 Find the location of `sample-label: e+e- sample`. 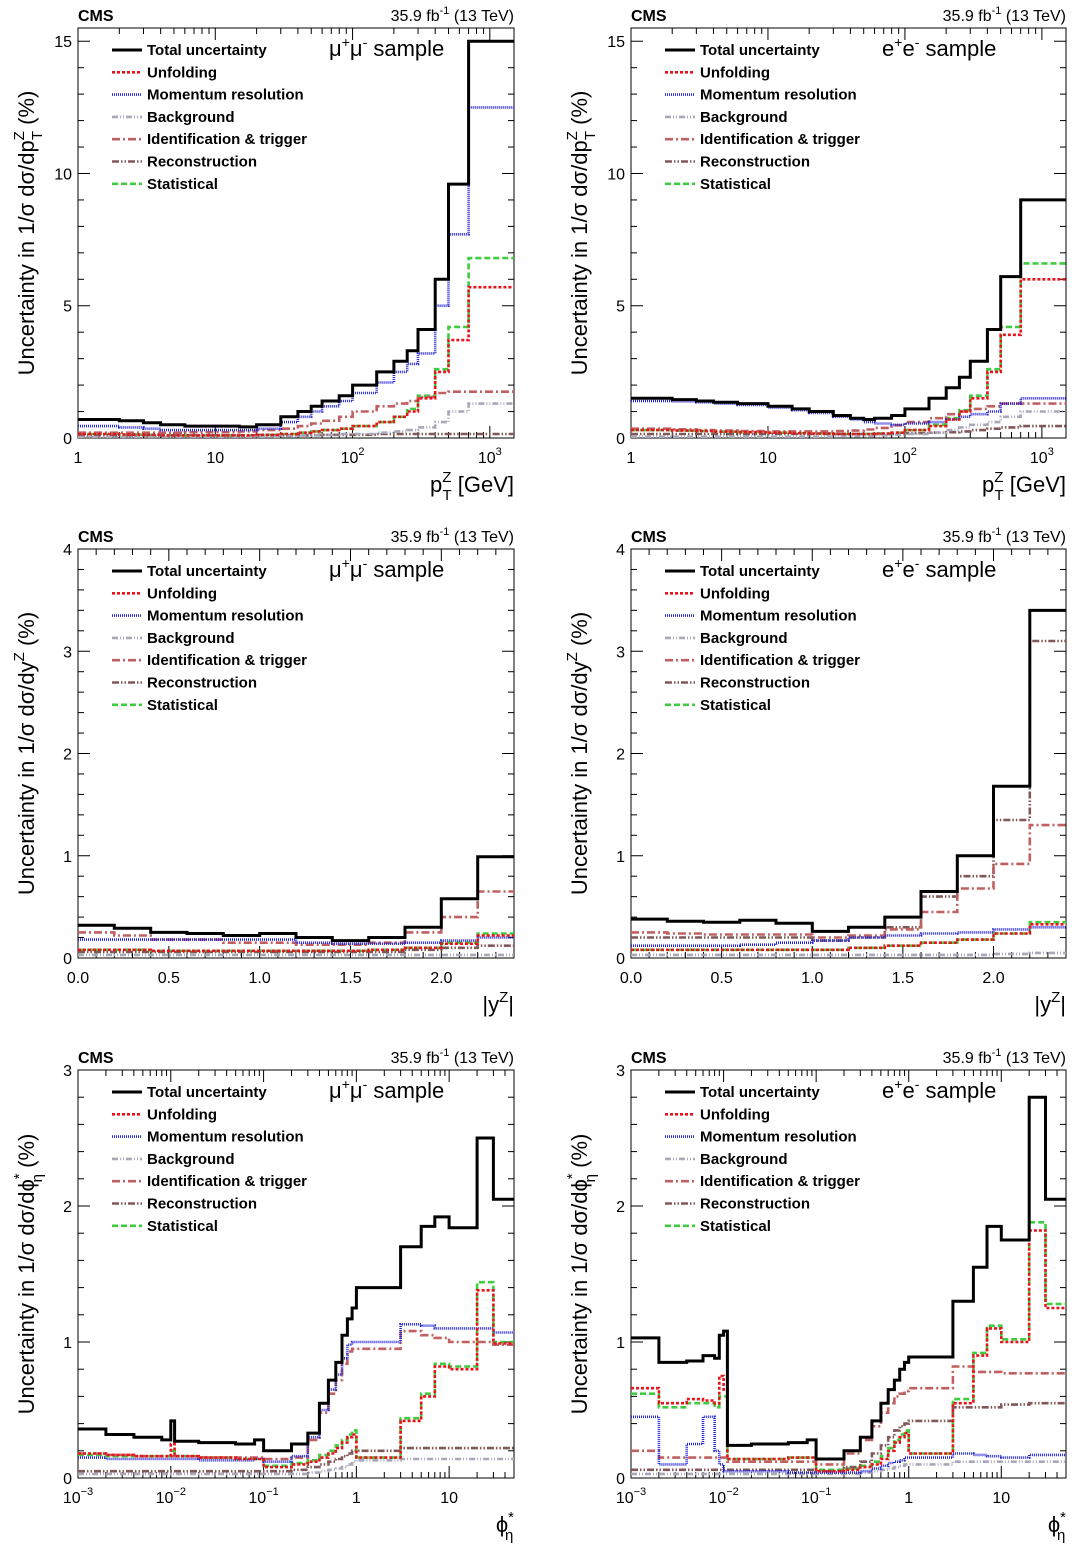

sample-label: e+e- sample is located at coordinates (939, 1089).